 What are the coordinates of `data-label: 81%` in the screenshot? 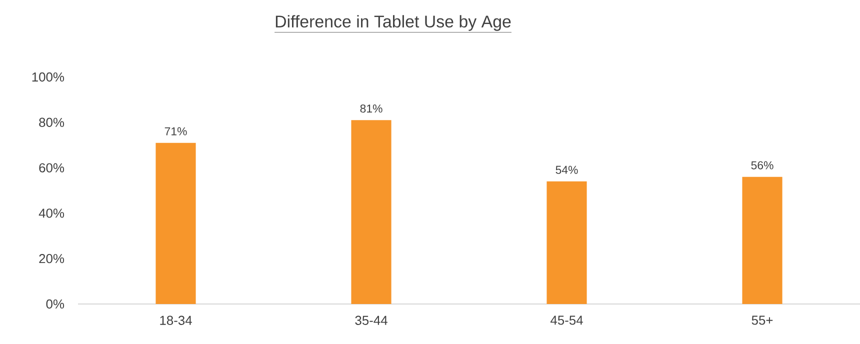 It's located at (371, 108).